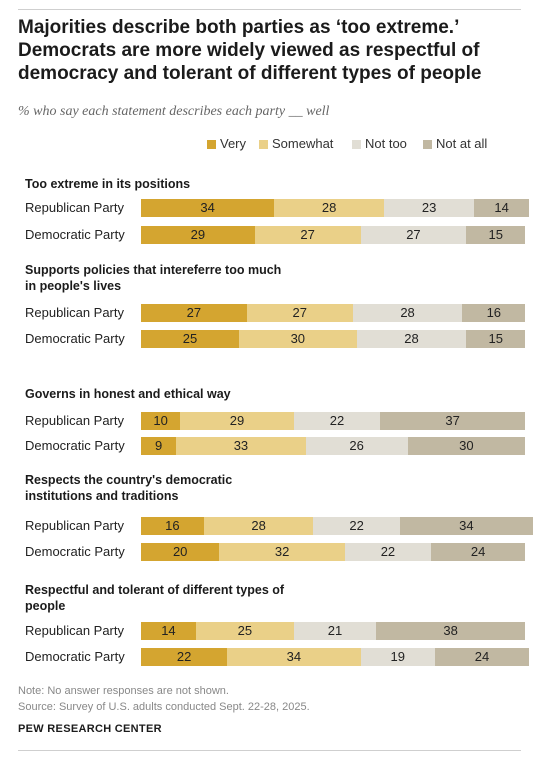 The width and height of the screenshot is (539, 761). I want to click on legend: Very Somewhat Not too Not at all, so click(269, 144).